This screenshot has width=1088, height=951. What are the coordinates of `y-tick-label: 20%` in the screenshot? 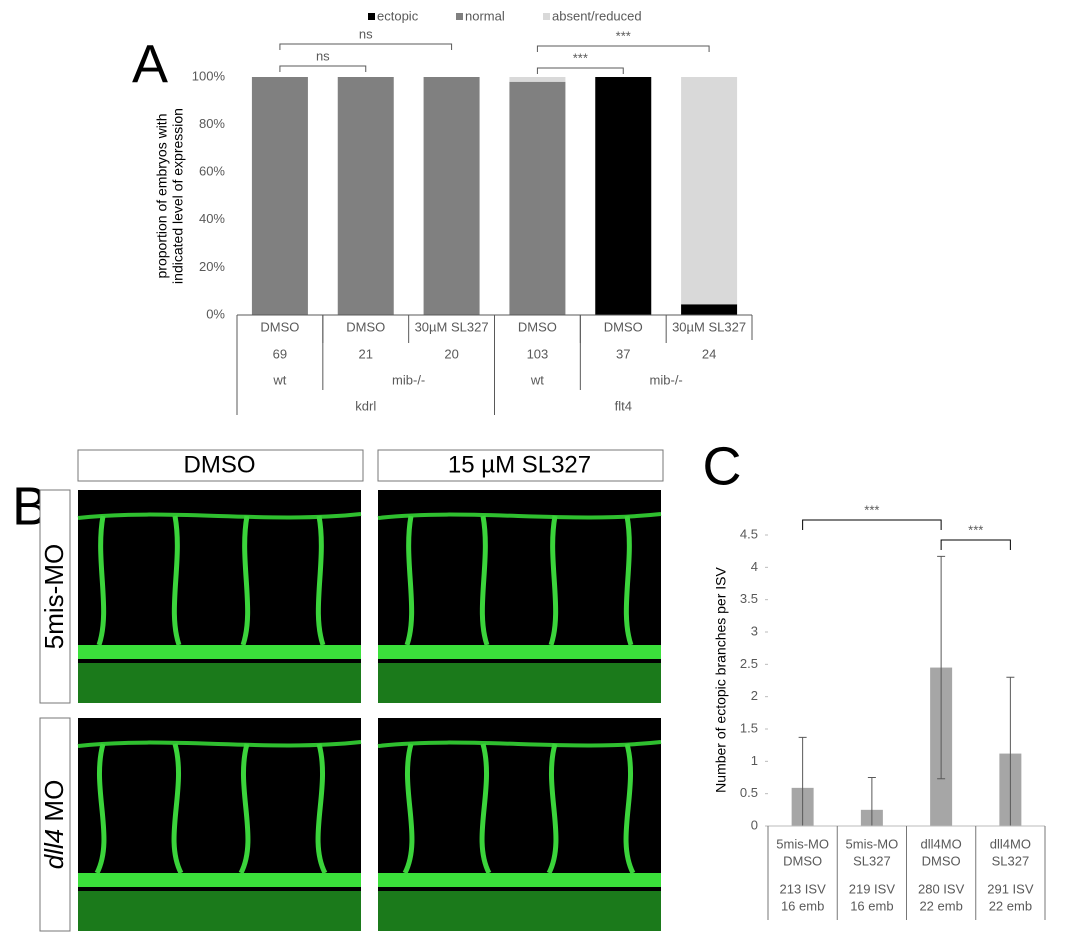 It's located at (212, 266).